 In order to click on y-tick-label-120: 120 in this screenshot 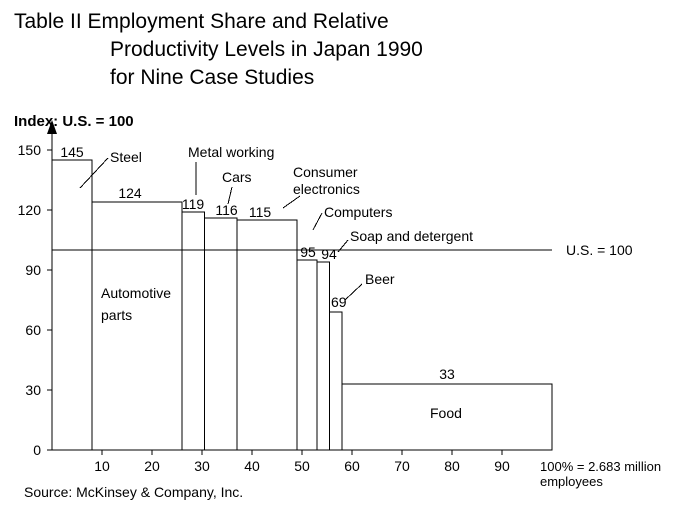, I will do `click(30, 210)`.